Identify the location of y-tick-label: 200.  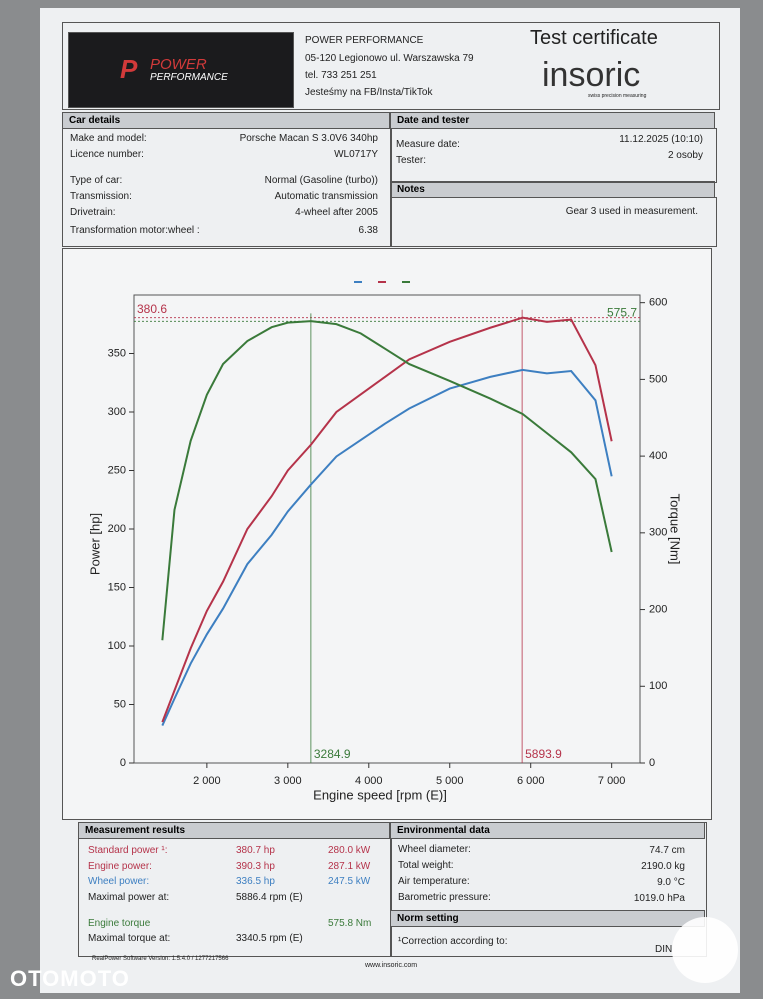
(117, 529).